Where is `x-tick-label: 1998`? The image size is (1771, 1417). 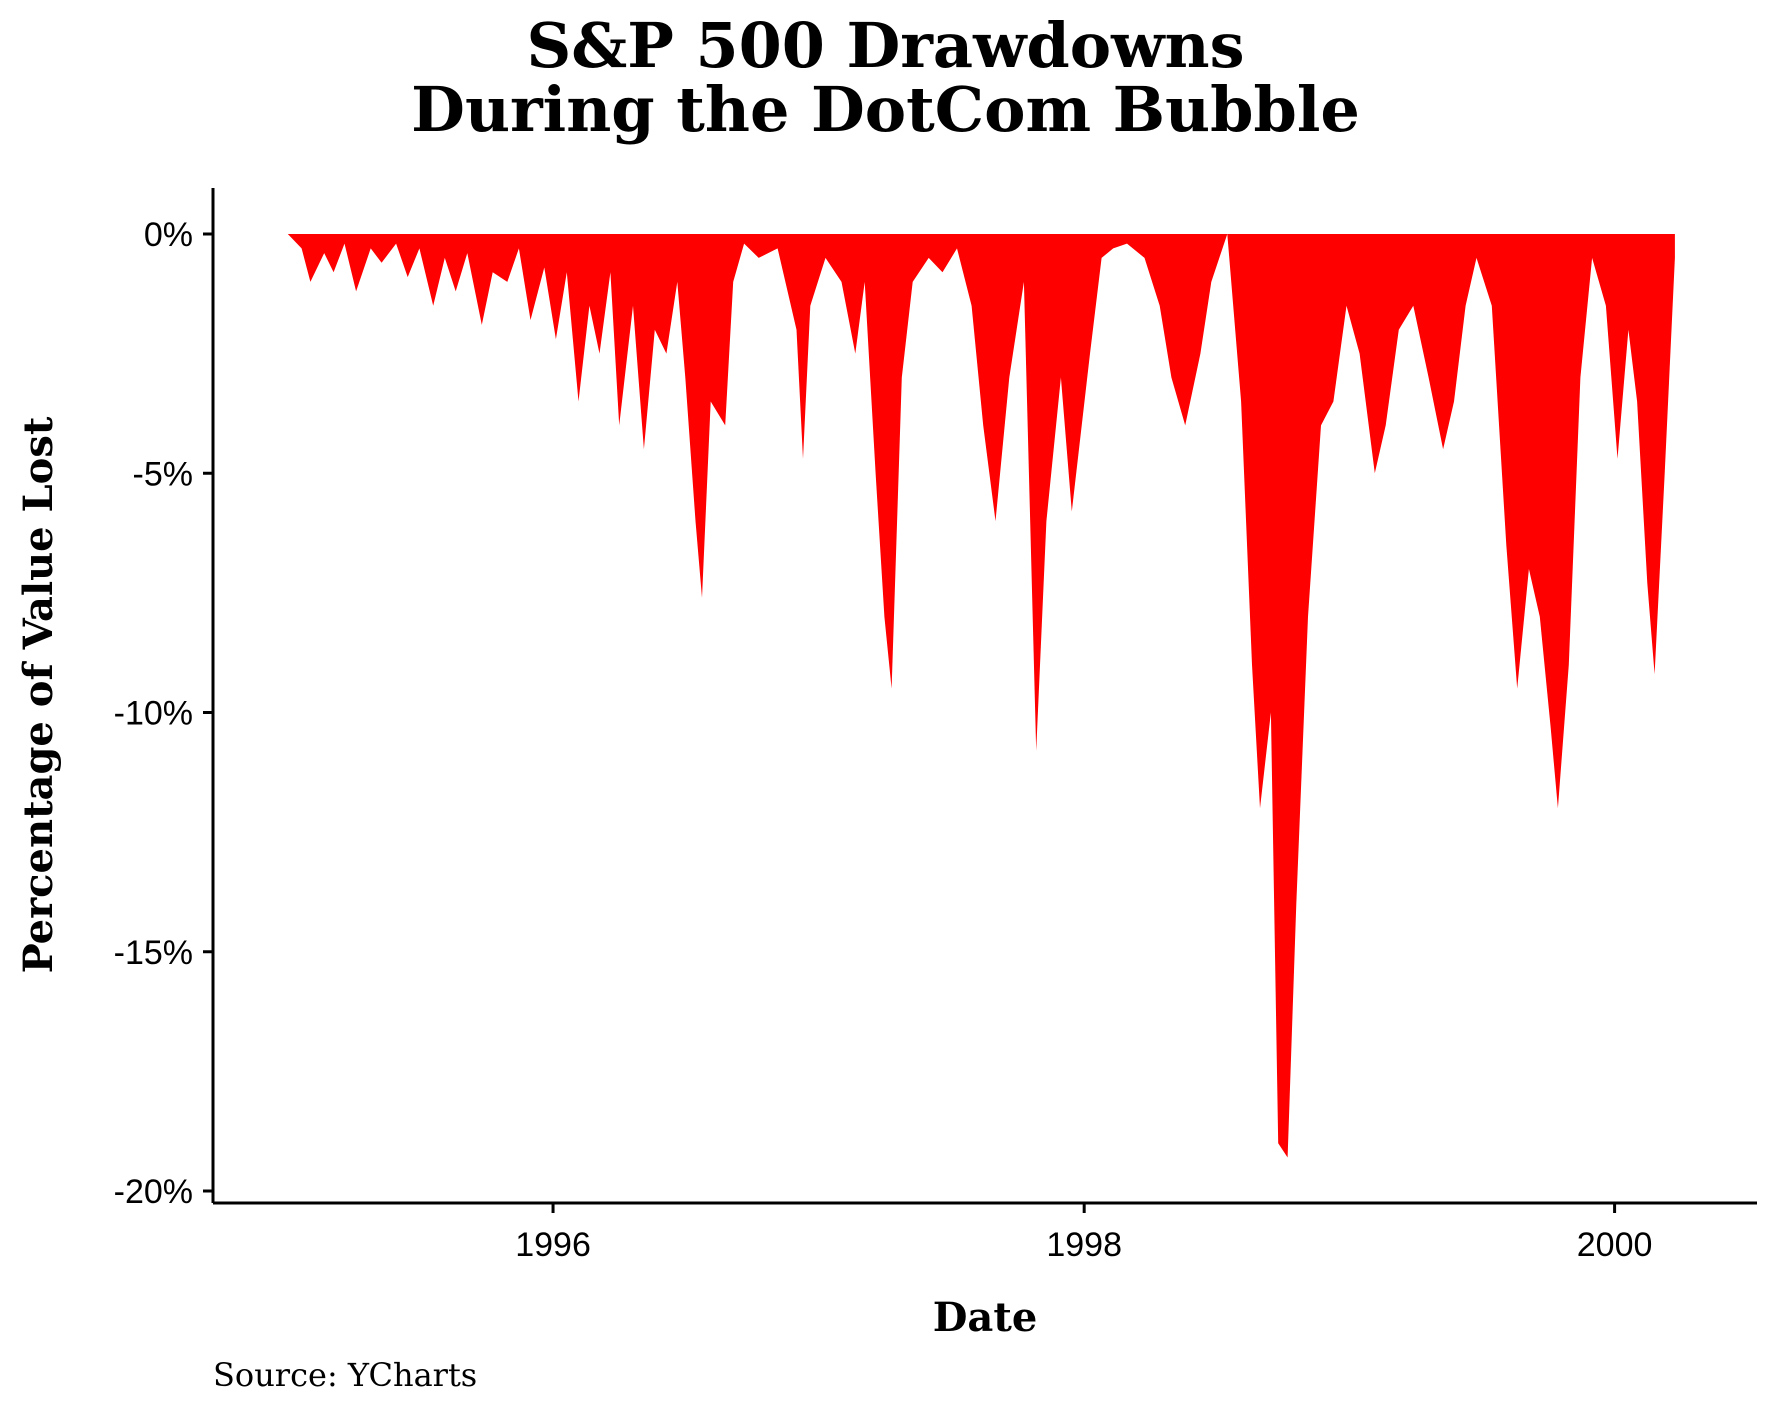 x-tick-label: 1998 is located at coordinates (1084, 1245).